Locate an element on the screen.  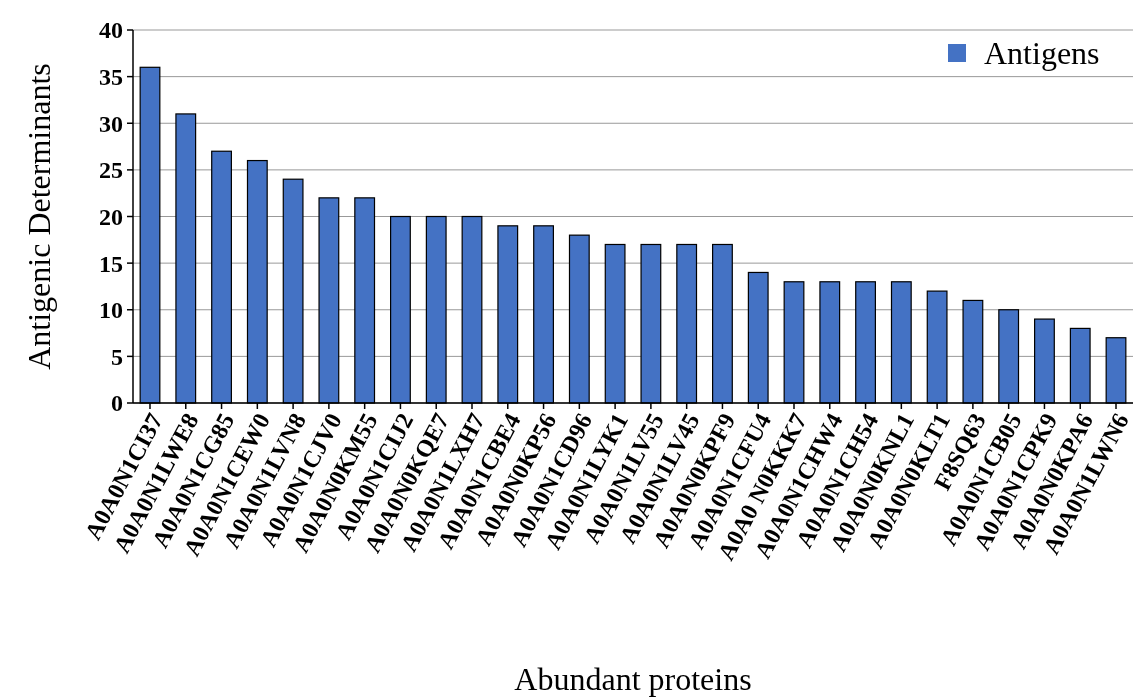
legend-label: Antigens is located at coordinates (1042, 53).